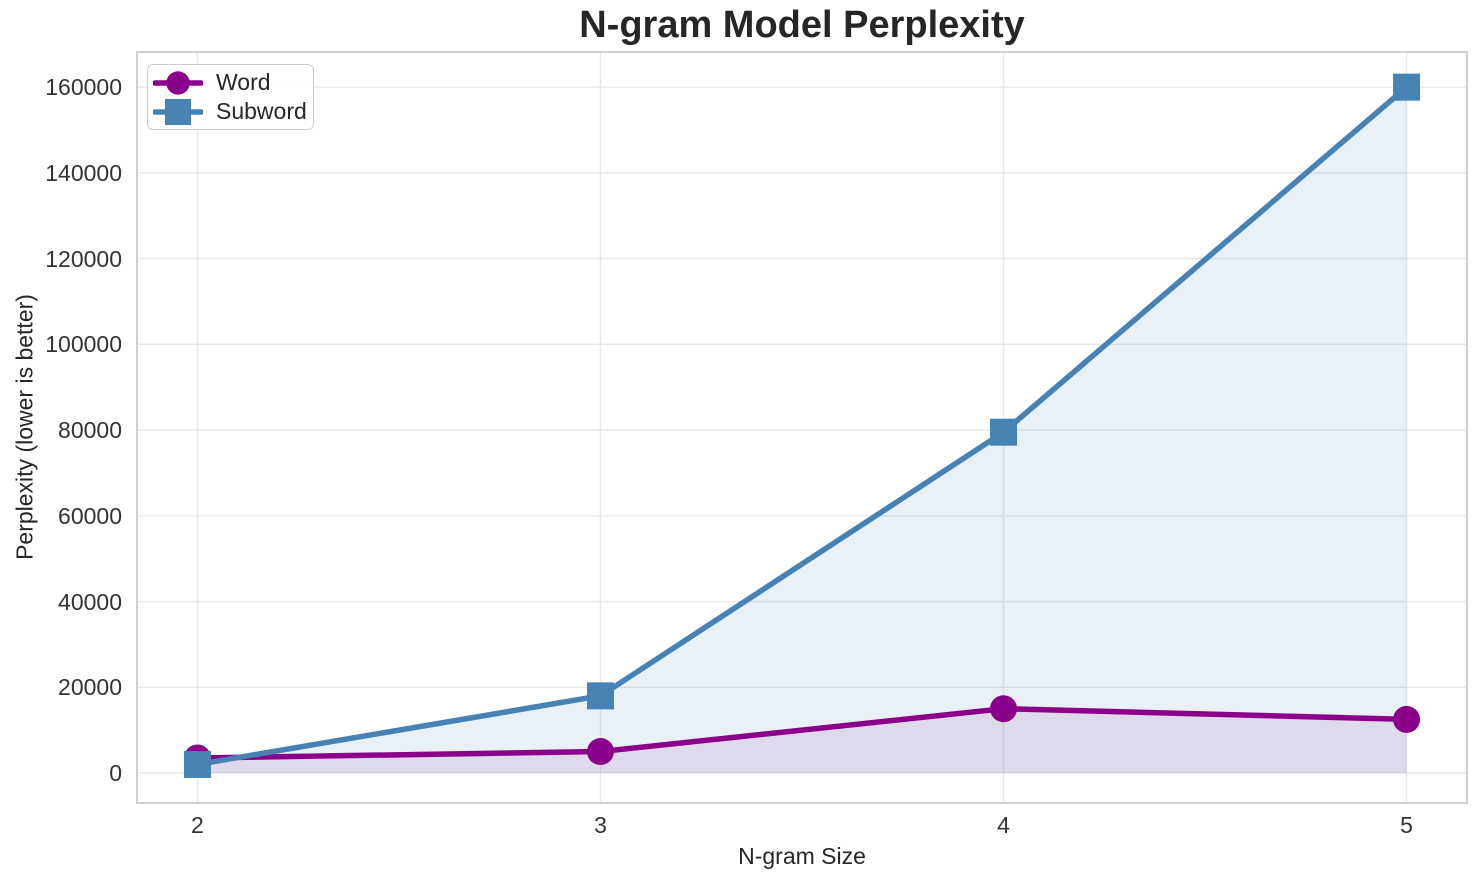 The width and height of the screenshot is (1484, 885). I want to click on subword-series-marker-icon, so click(178, 111).